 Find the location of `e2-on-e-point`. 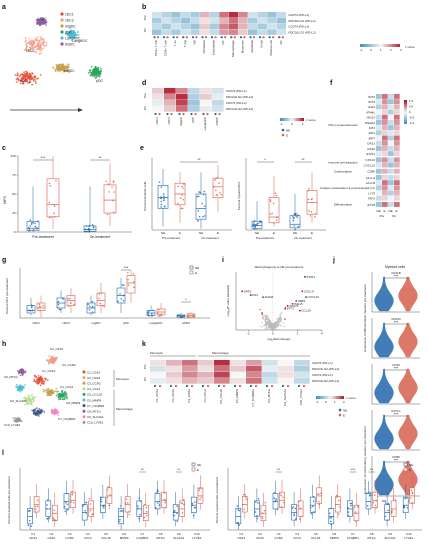

e2-on-e-point is located at coordinates (308, 190).